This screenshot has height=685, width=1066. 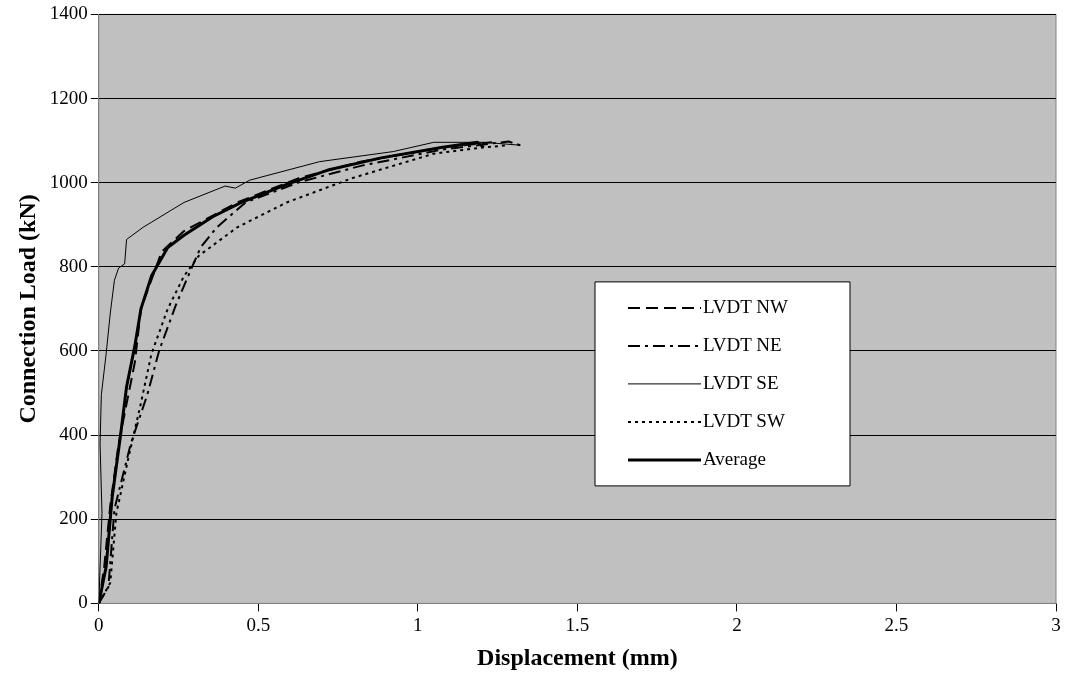 I want to click on y-tick-label: 200, so click(x=73, y=518).